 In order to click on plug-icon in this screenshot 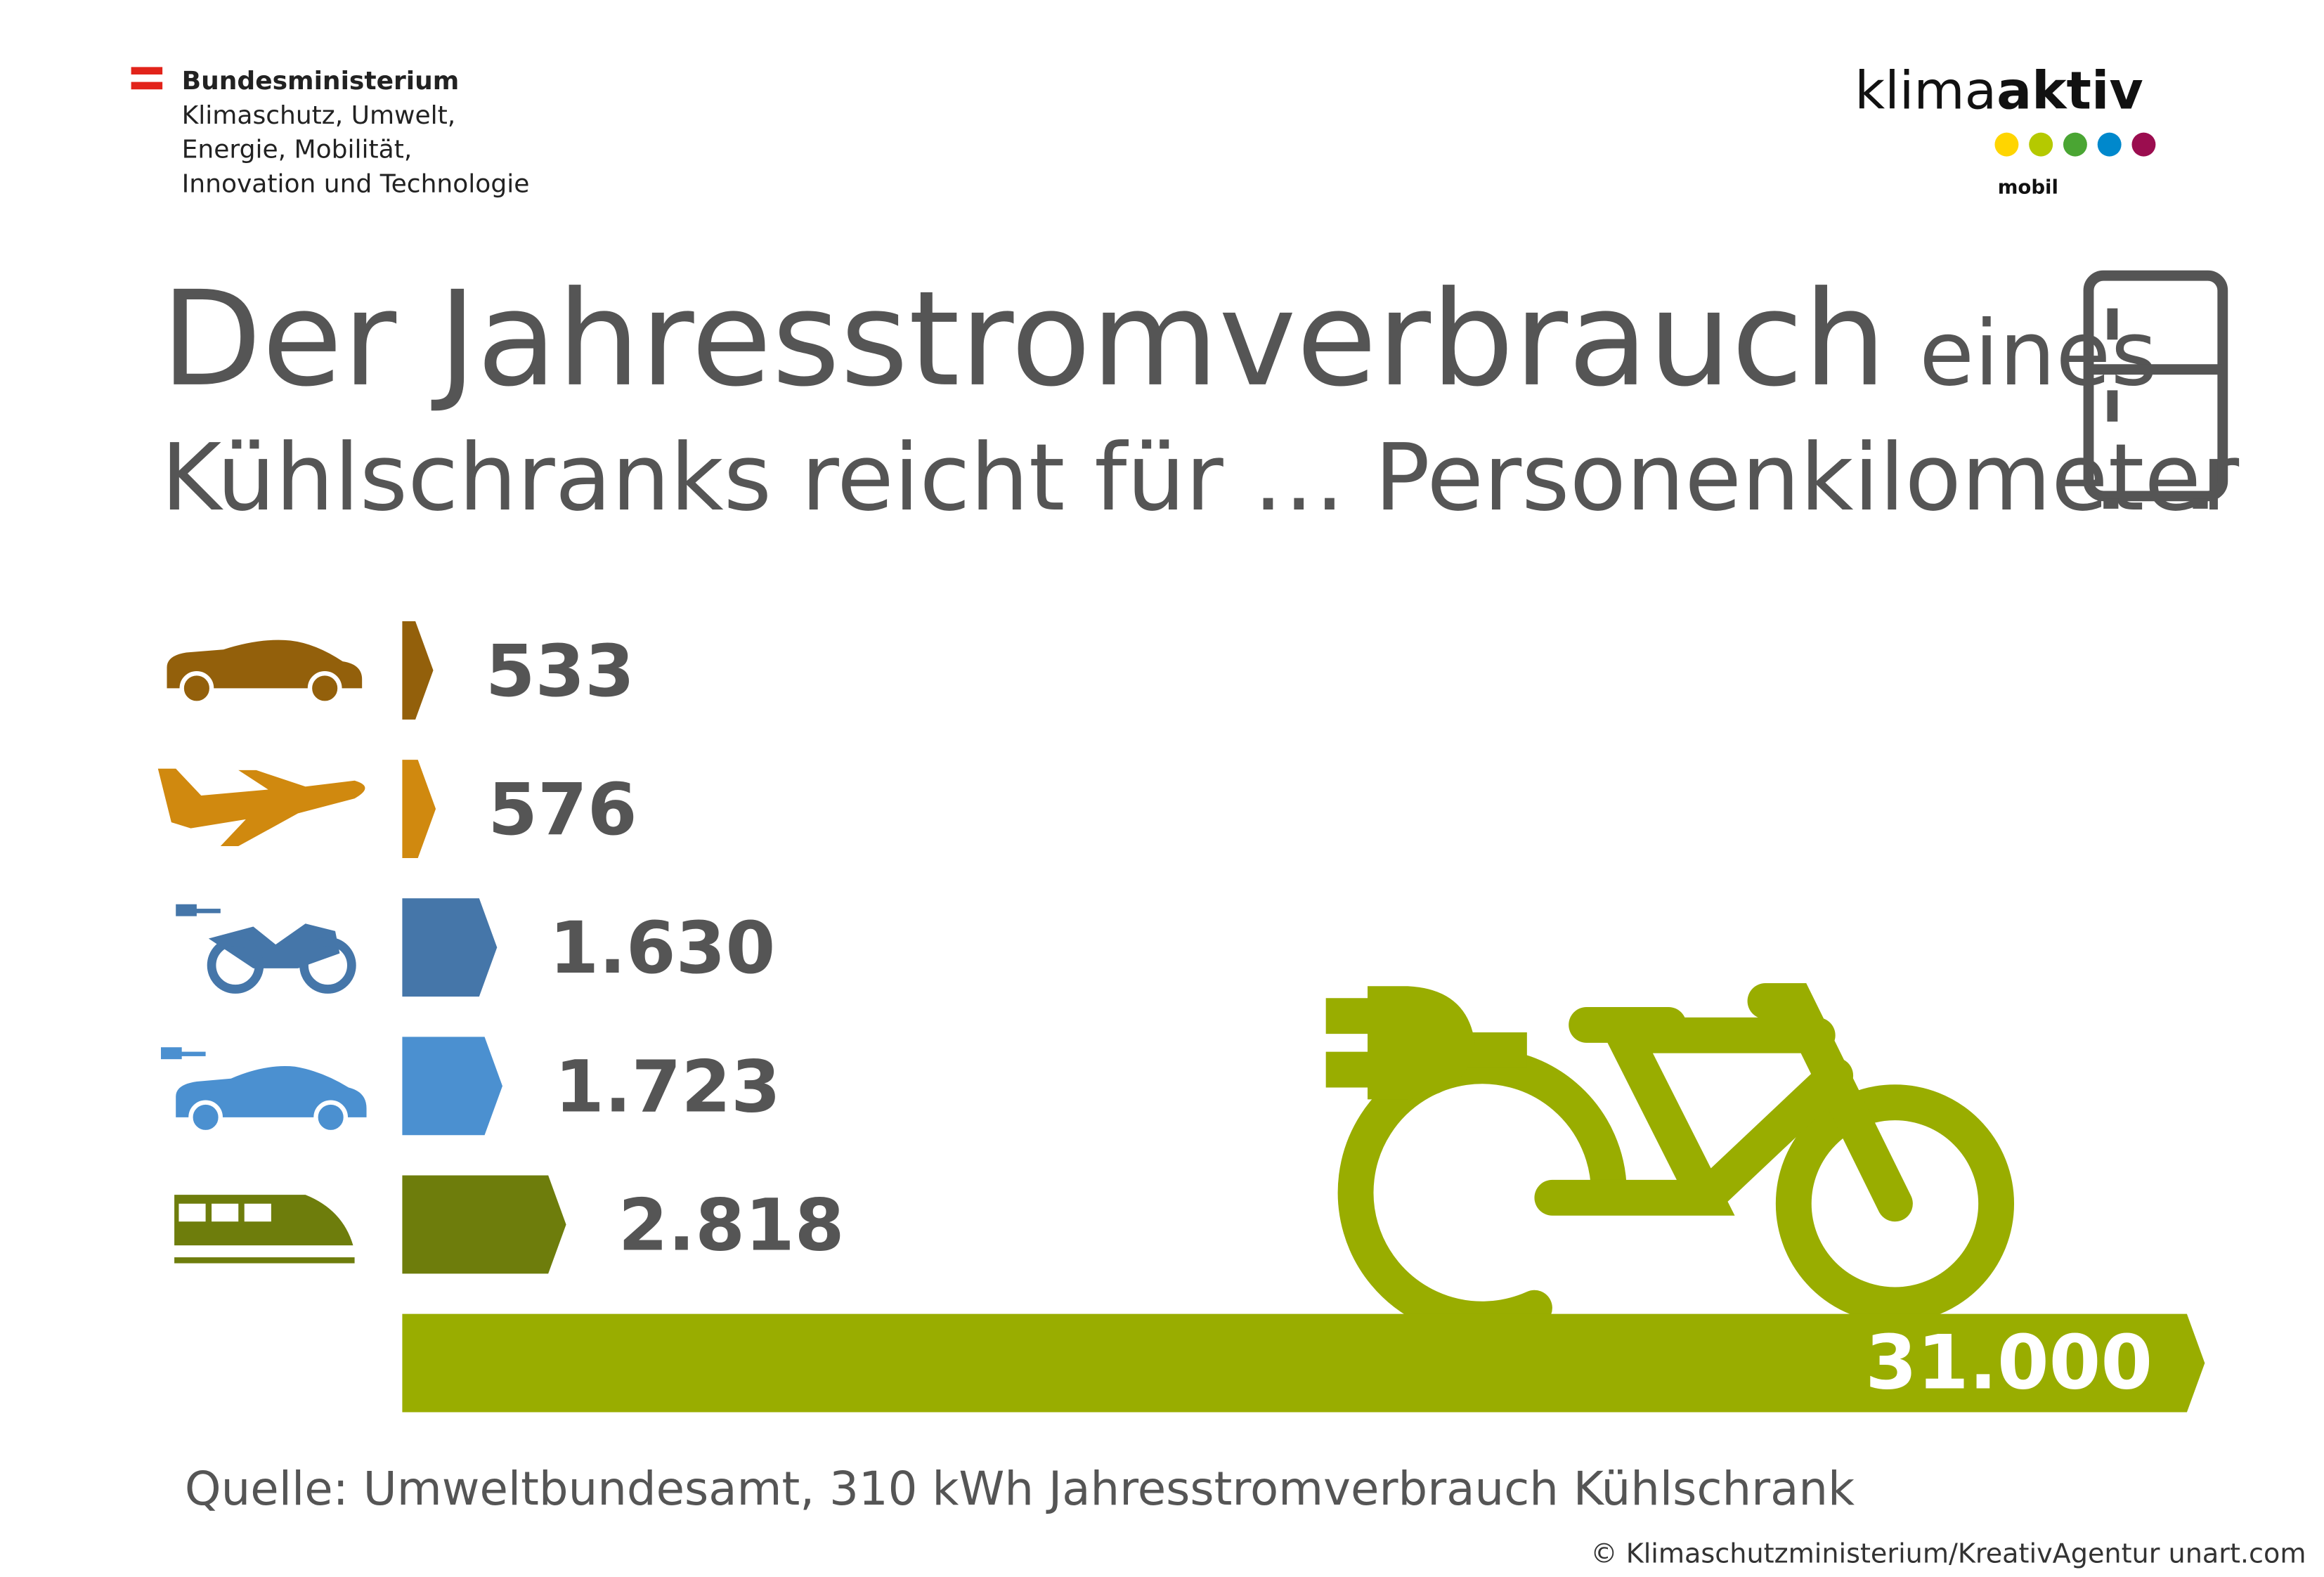, I will do `click(1421, 1043)`.